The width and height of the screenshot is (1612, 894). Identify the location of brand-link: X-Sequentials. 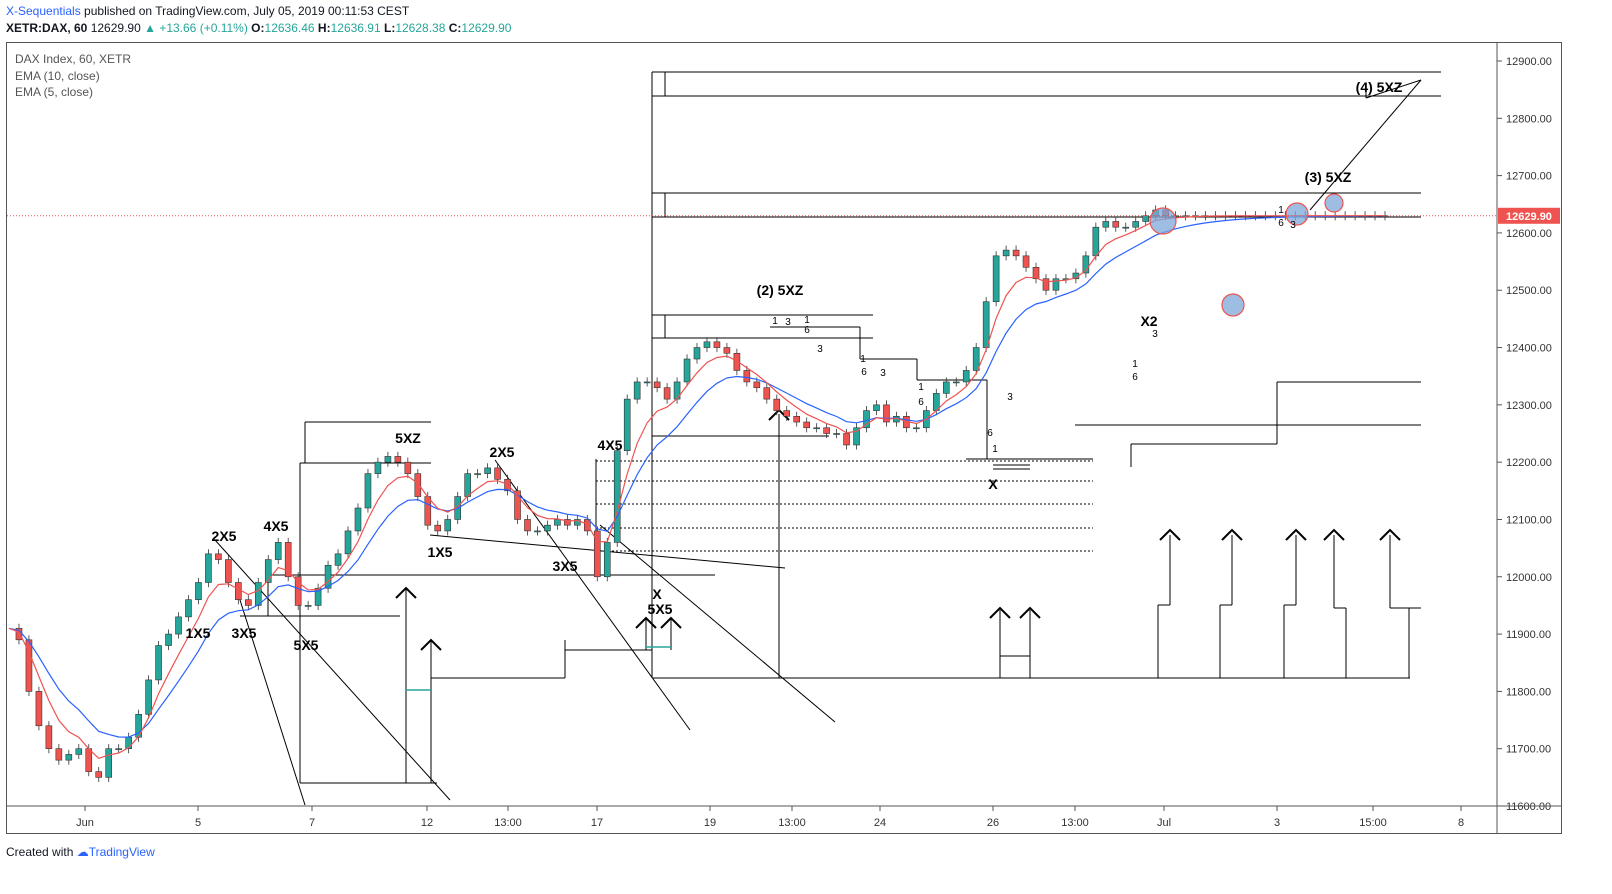
(43, 11).